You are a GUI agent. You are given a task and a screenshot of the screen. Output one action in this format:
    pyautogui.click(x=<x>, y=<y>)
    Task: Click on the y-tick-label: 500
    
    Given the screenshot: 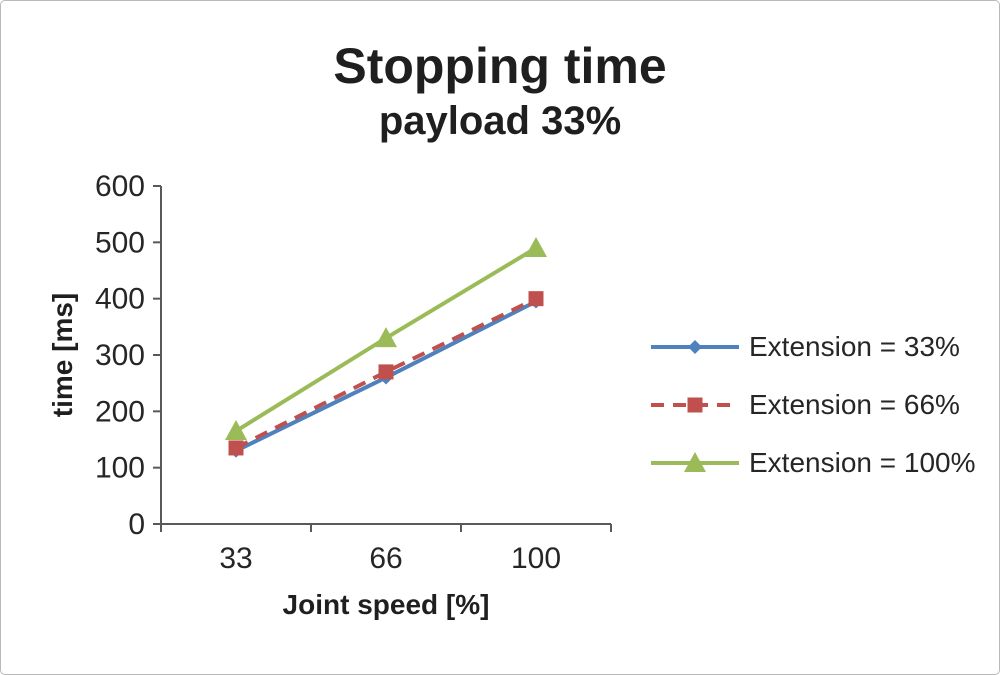 What is the action you would take?
    pyautogui.click(x=120, y=242)
    